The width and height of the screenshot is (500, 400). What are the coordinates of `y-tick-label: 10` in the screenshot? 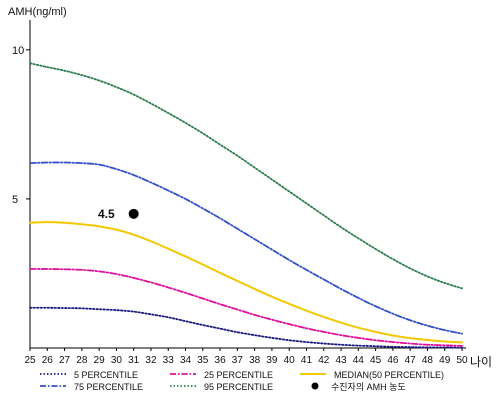 It's located at (18, 51).